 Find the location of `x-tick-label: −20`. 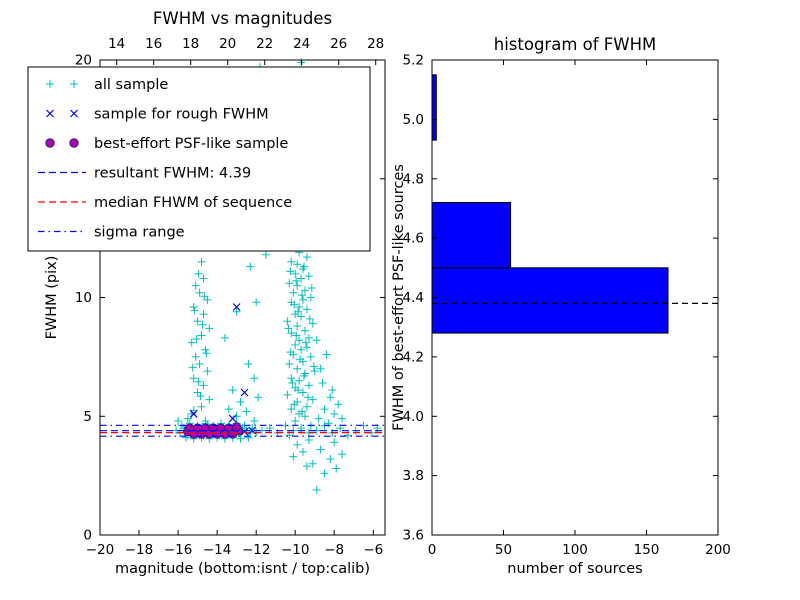

x-tick-label: −20 is located at coordinates (100, 550).